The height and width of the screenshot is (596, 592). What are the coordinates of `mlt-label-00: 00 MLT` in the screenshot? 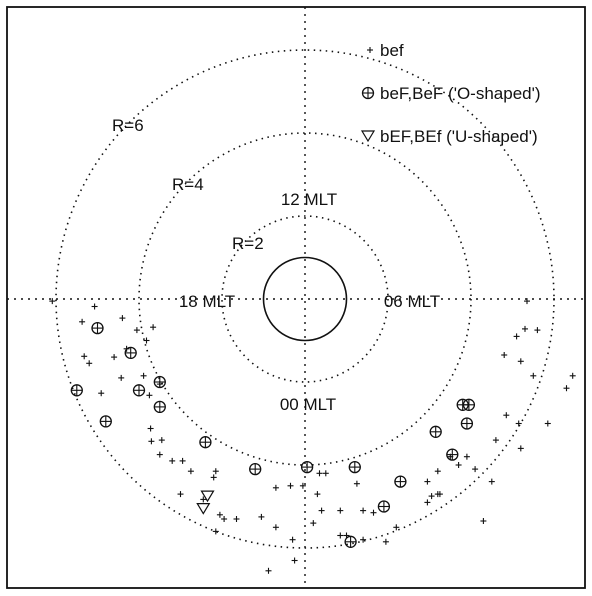 It's located at (308, 404).